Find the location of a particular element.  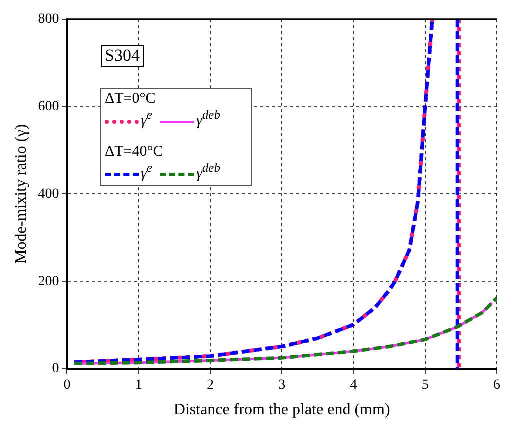

y-tick-label: 600 is located at coordinates (49, 106).